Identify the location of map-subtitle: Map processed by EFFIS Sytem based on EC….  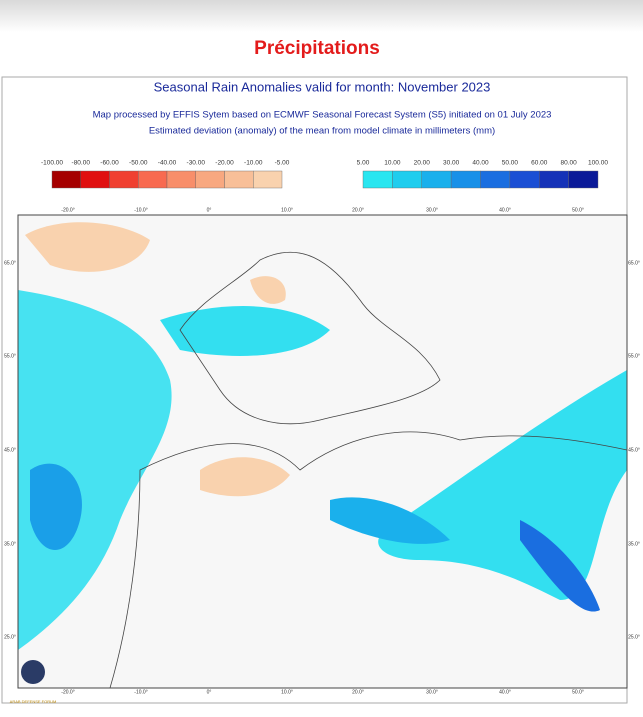
(322, 115).